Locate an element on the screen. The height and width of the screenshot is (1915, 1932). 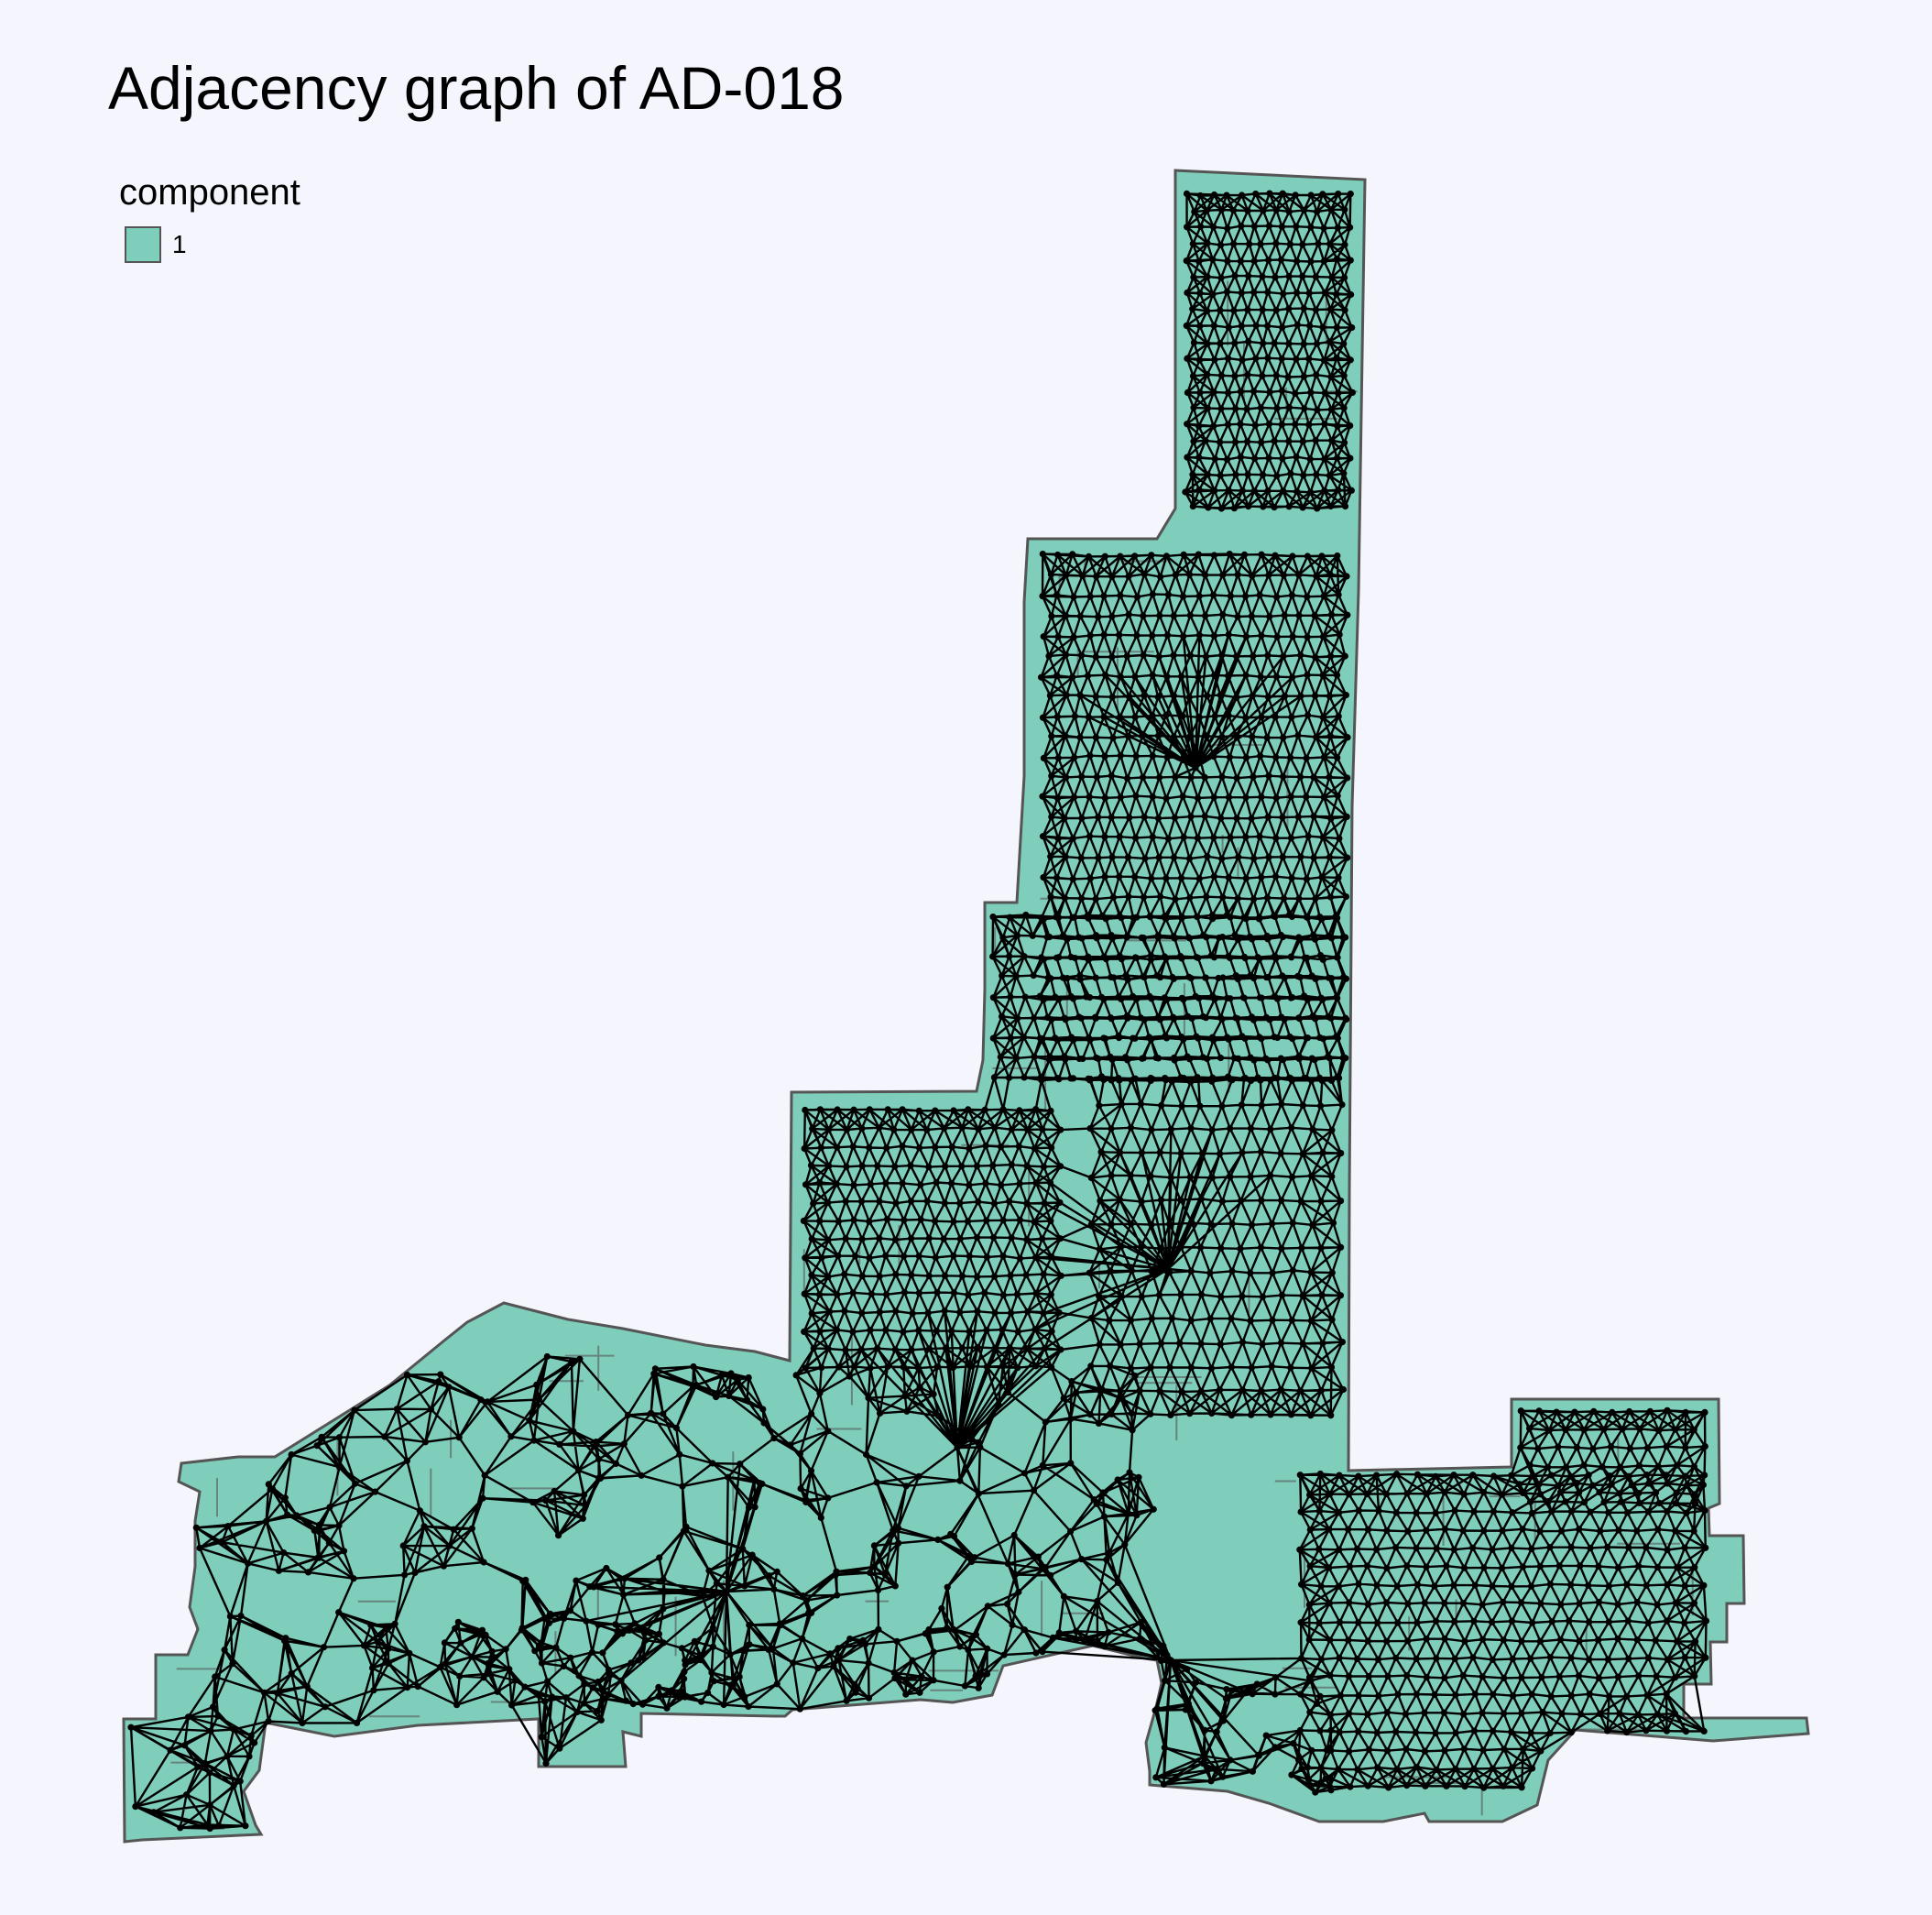
legend-swatch is located at coordinates (143, 244).